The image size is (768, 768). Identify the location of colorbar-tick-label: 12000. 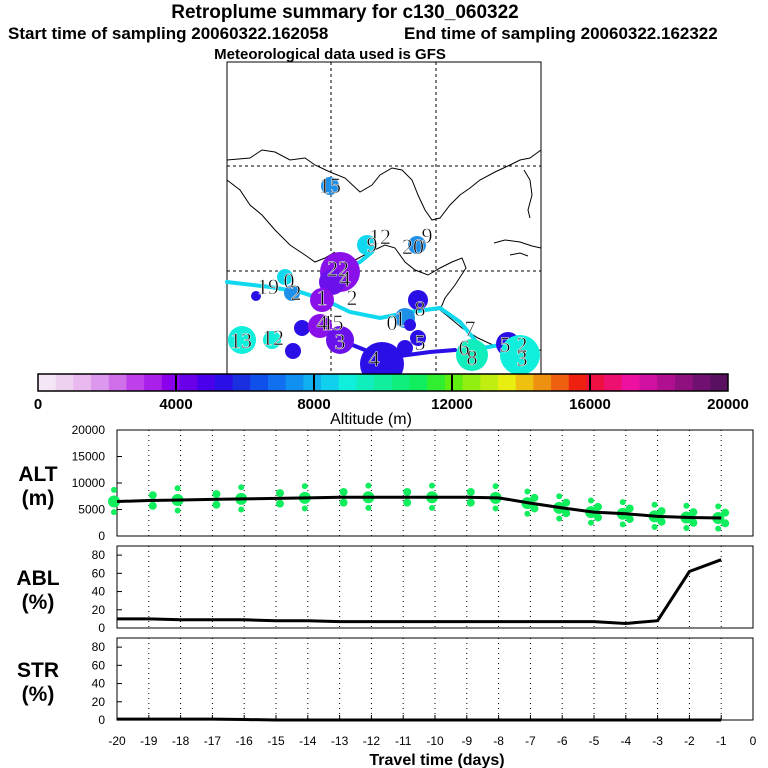
(452, 404).